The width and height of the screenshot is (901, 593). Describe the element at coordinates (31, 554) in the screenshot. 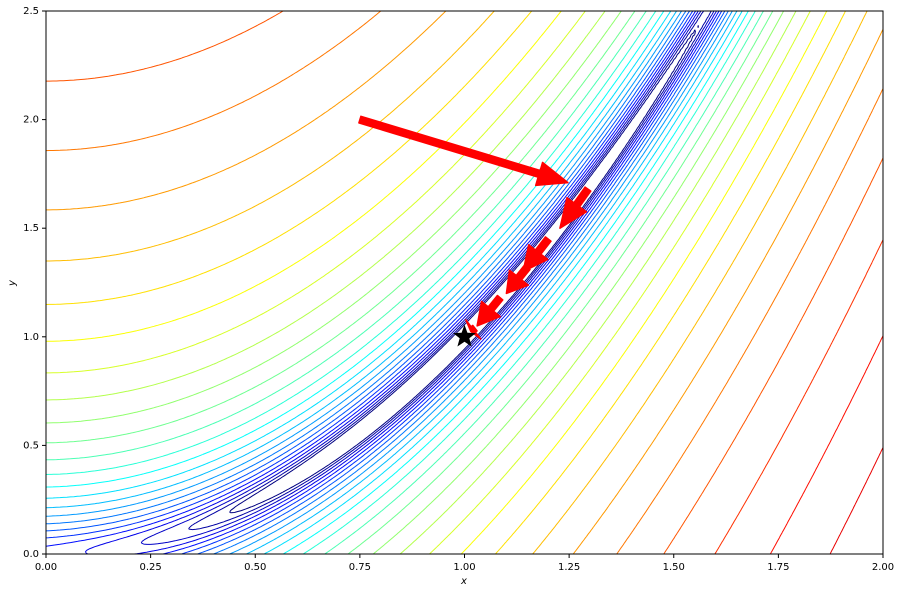

I see `y-tick-label: 0.0` at that location.